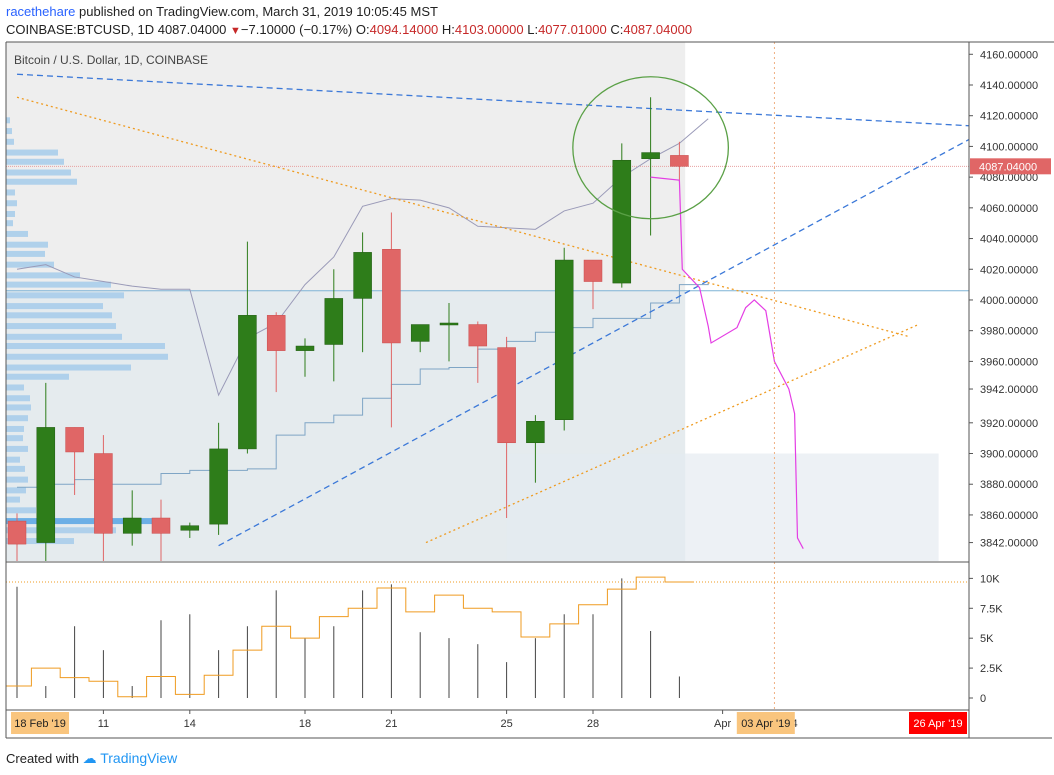  Describe the element at coordinates (1009, 544) in the screenshot. I see `price-tick-label: 3842.00000` at that location.